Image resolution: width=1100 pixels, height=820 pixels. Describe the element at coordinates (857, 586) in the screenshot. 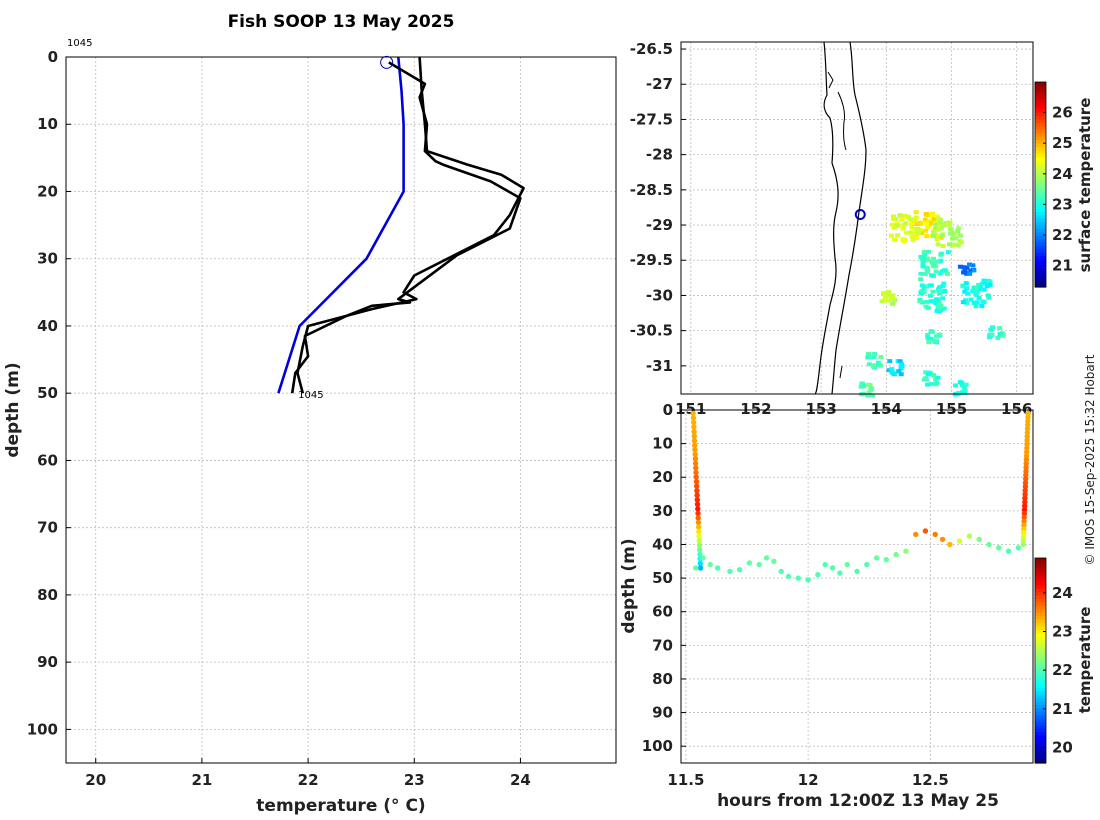

I see `transect-plot-frame` at that location.